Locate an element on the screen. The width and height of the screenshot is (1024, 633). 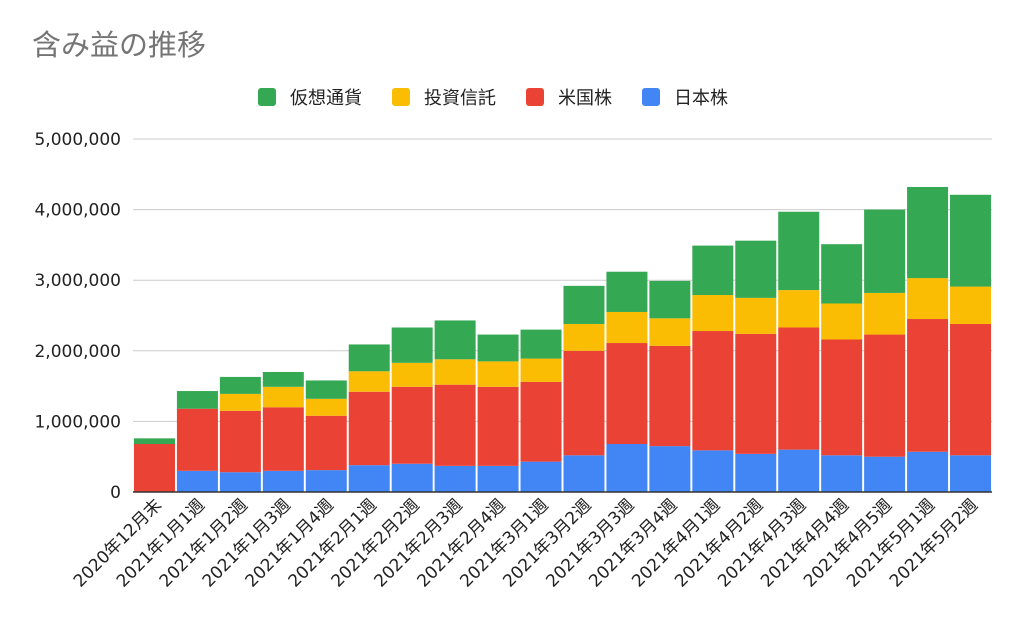
chart-title: 含み益の推移 is located at coordinates (119, 45).